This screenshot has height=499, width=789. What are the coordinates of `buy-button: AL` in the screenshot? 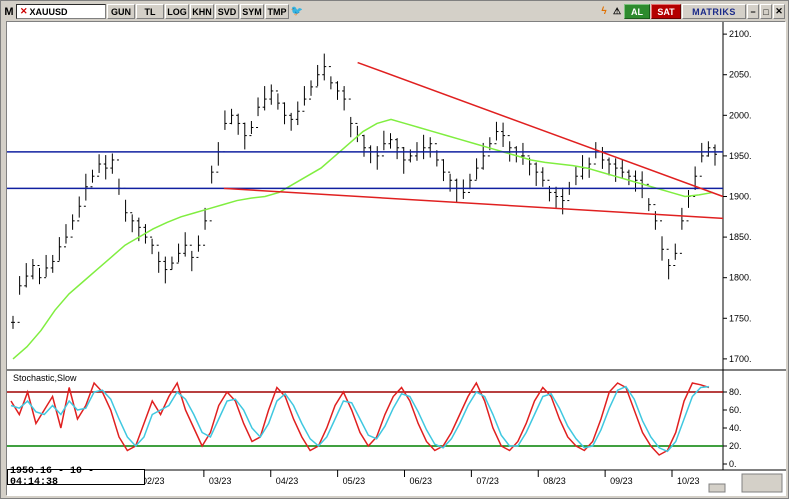 It's located at (637, 11).